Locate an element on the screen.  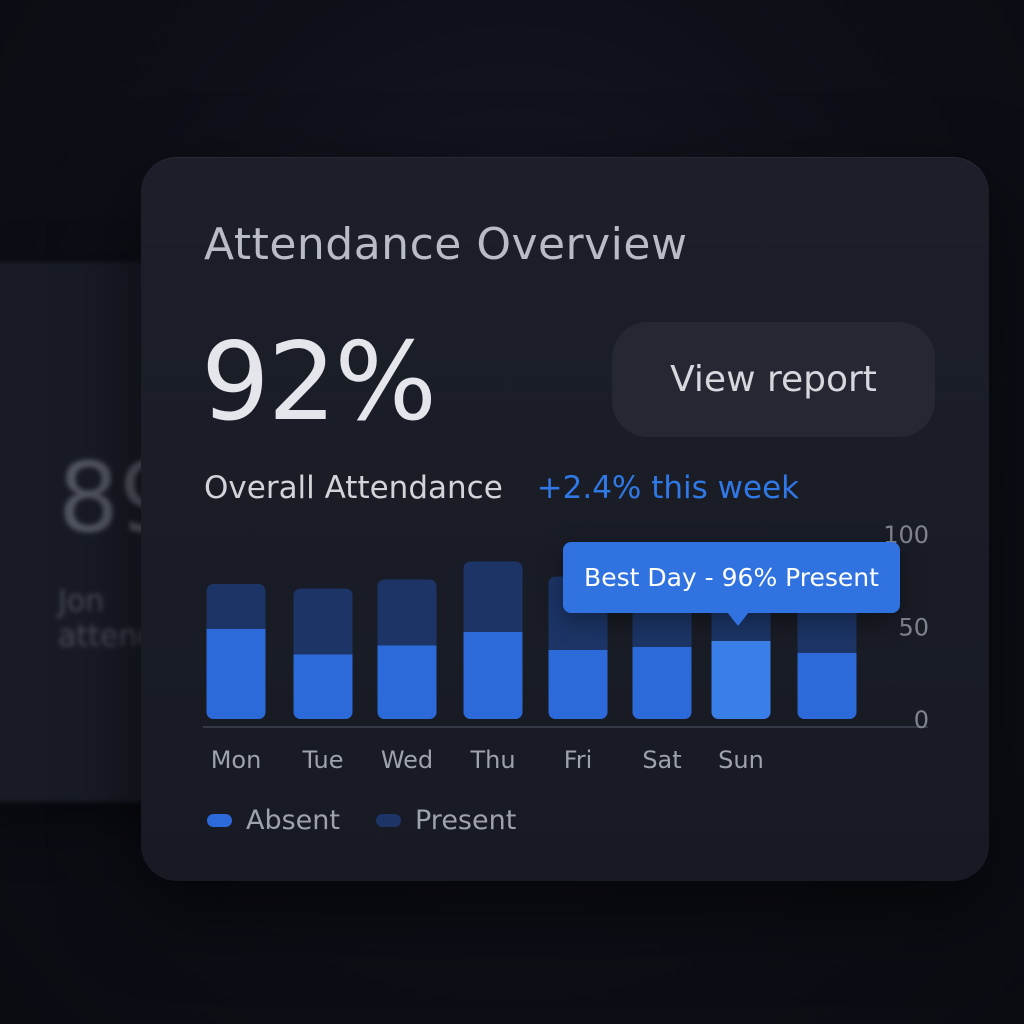
bar-absent-tue is located at coordinates (323, 686).